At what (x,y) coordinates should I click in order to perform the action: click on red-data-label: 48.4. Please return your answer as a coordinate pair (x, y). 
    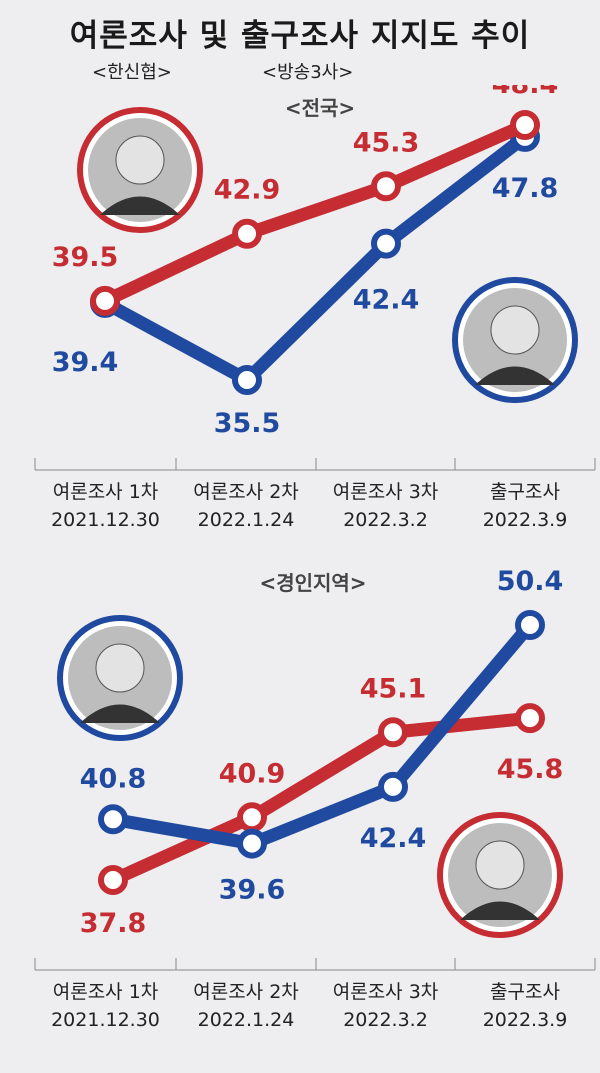
    Looking at the image, I should click on (525, 92).